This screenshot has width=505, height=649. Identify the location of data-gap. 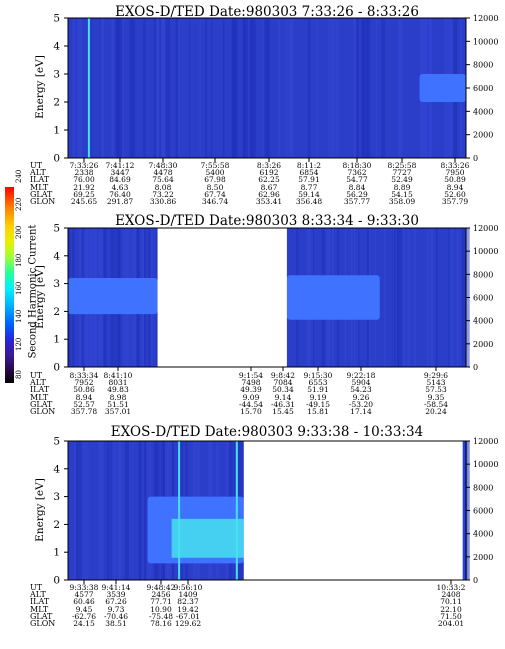
(222, 297).